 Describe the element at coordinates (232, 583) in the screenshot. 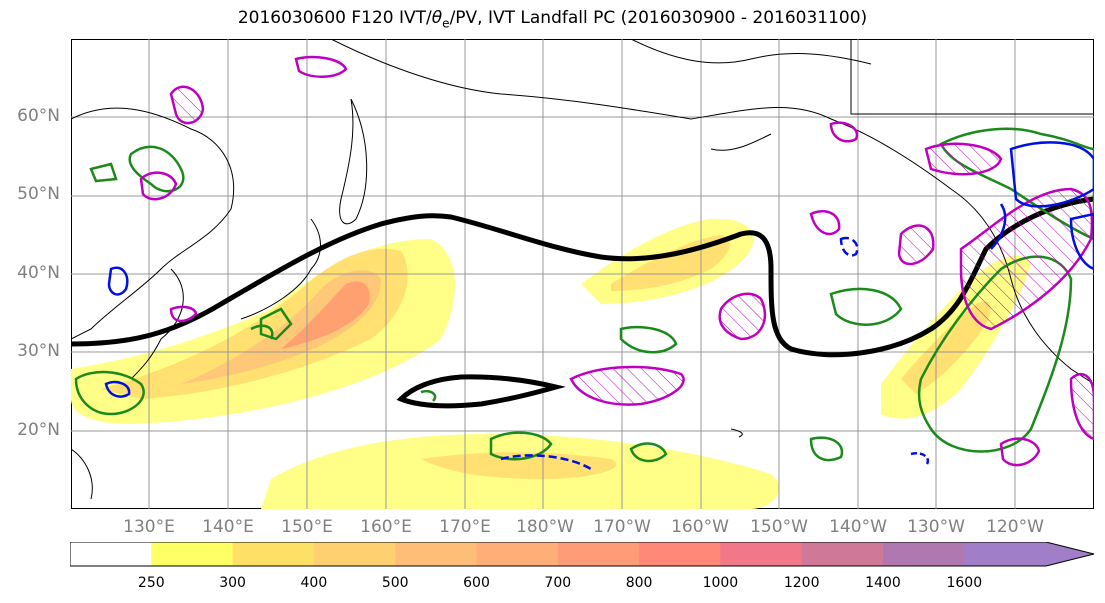

I see `colorbar-tick-label: 300` at that location.